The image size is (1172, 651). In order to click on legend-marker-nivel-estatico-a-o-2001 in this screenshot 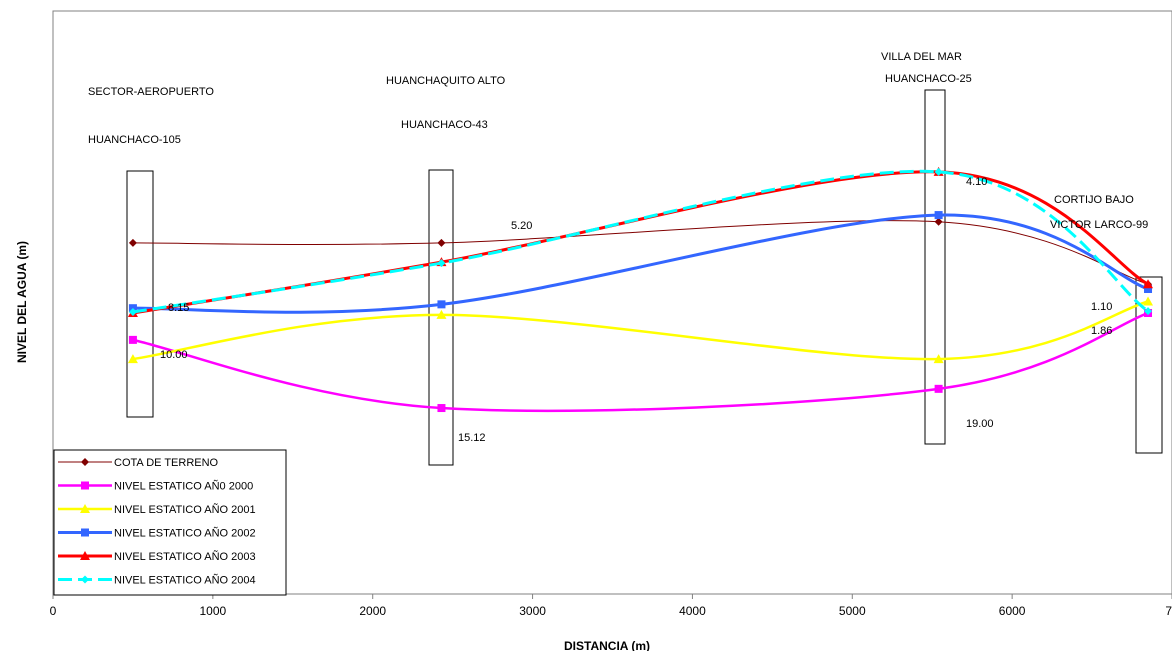, I will do `click(85, 508)`.